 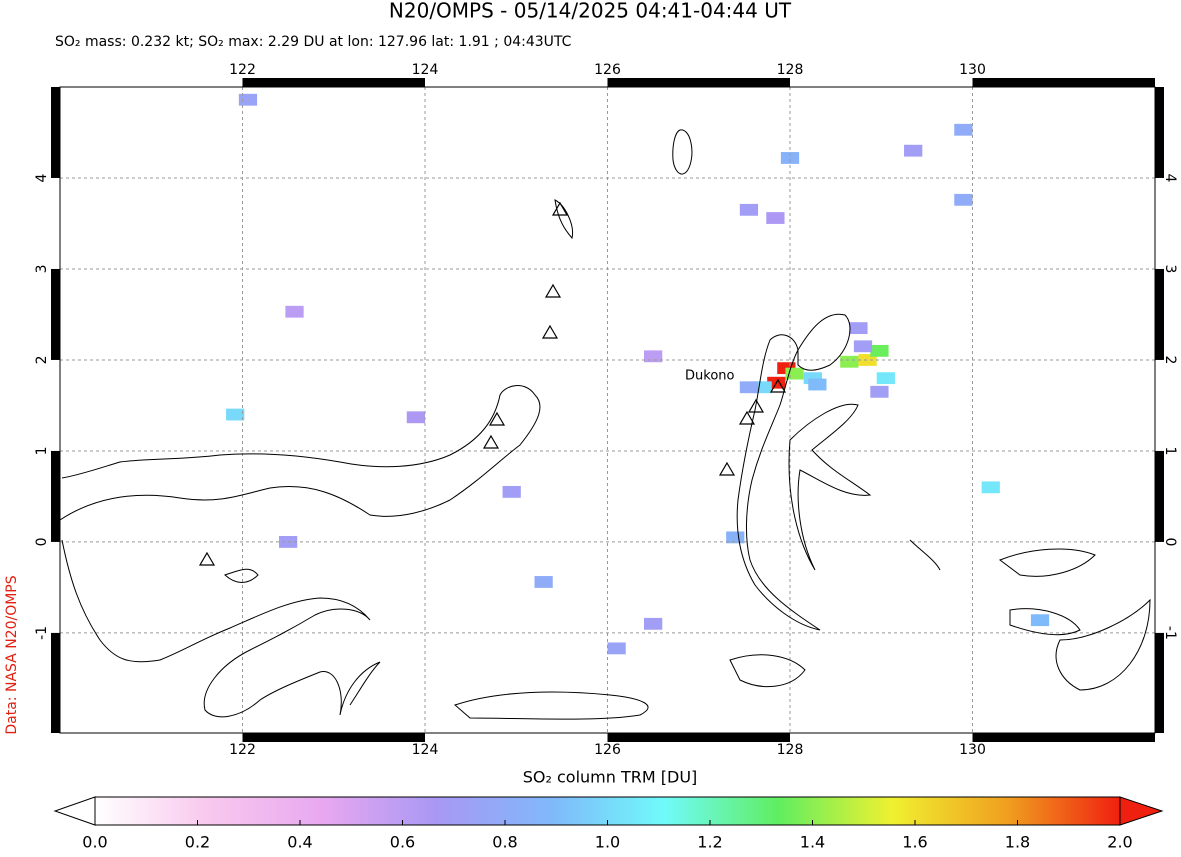 What do you see at coordinates (197, 842) in the screenshot?
I see `colorbar-tick-label: 0.2` at bounding box center [197, 842].